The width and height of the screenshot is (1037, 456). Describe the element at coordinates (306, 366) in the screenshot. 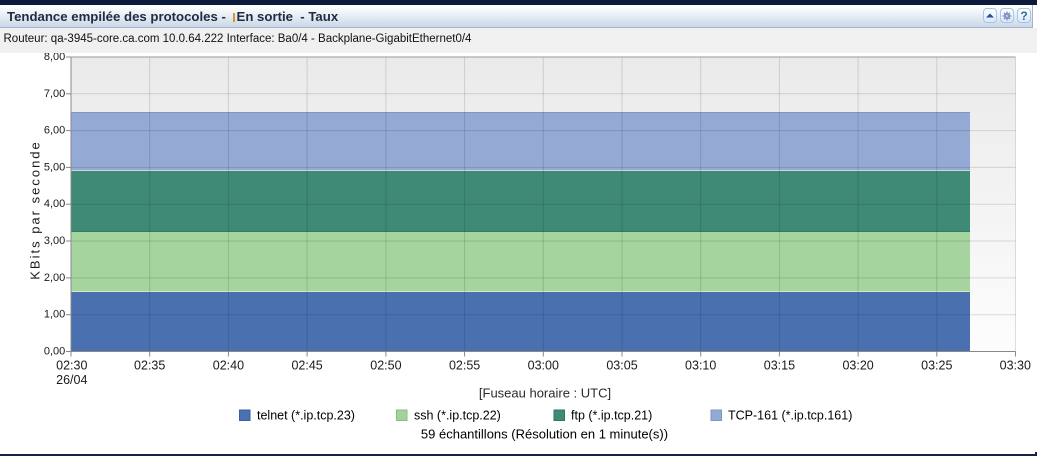

I see `svg-text: 02:45` at that location.